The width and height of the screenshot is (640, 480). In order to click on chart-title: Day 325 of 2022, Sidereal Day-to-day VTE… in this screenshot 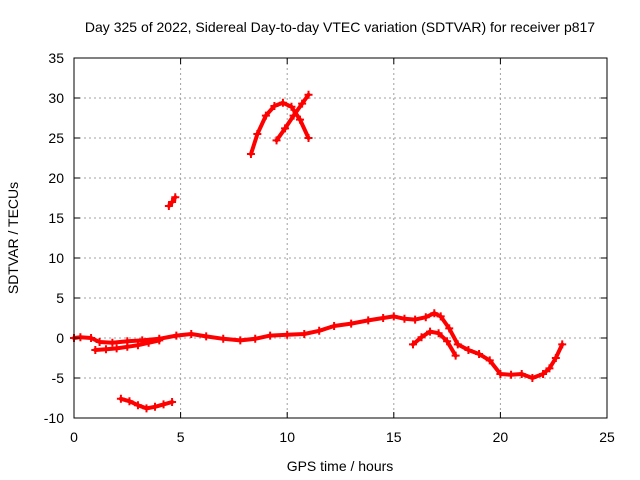, I will do `click(340, 27)`.